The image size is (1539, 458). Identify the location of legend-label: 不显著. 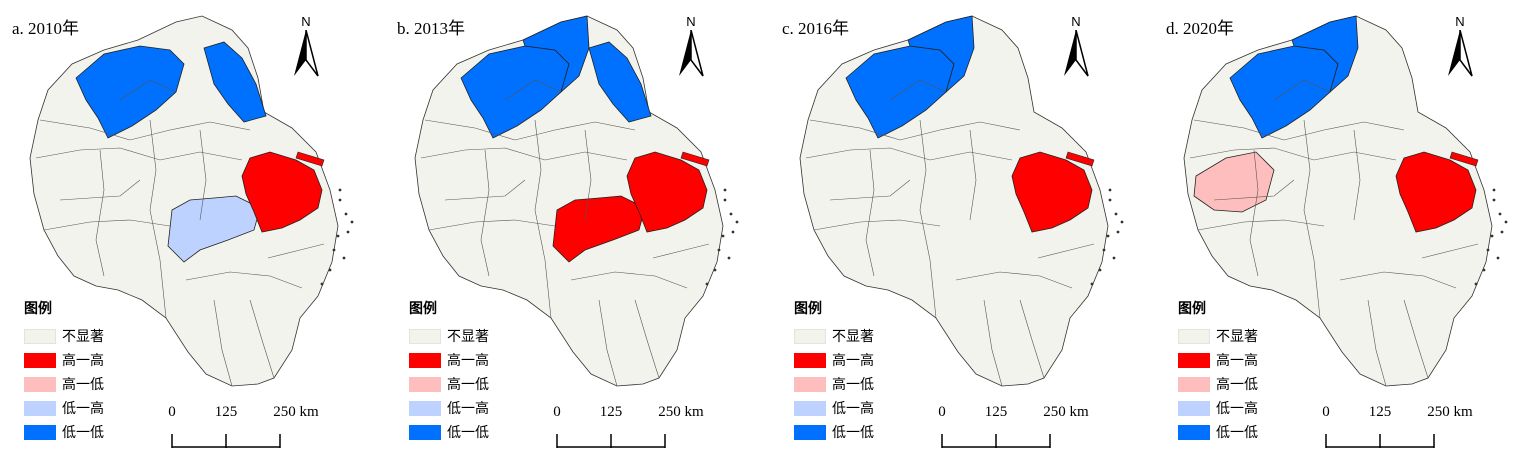
(83, 337).